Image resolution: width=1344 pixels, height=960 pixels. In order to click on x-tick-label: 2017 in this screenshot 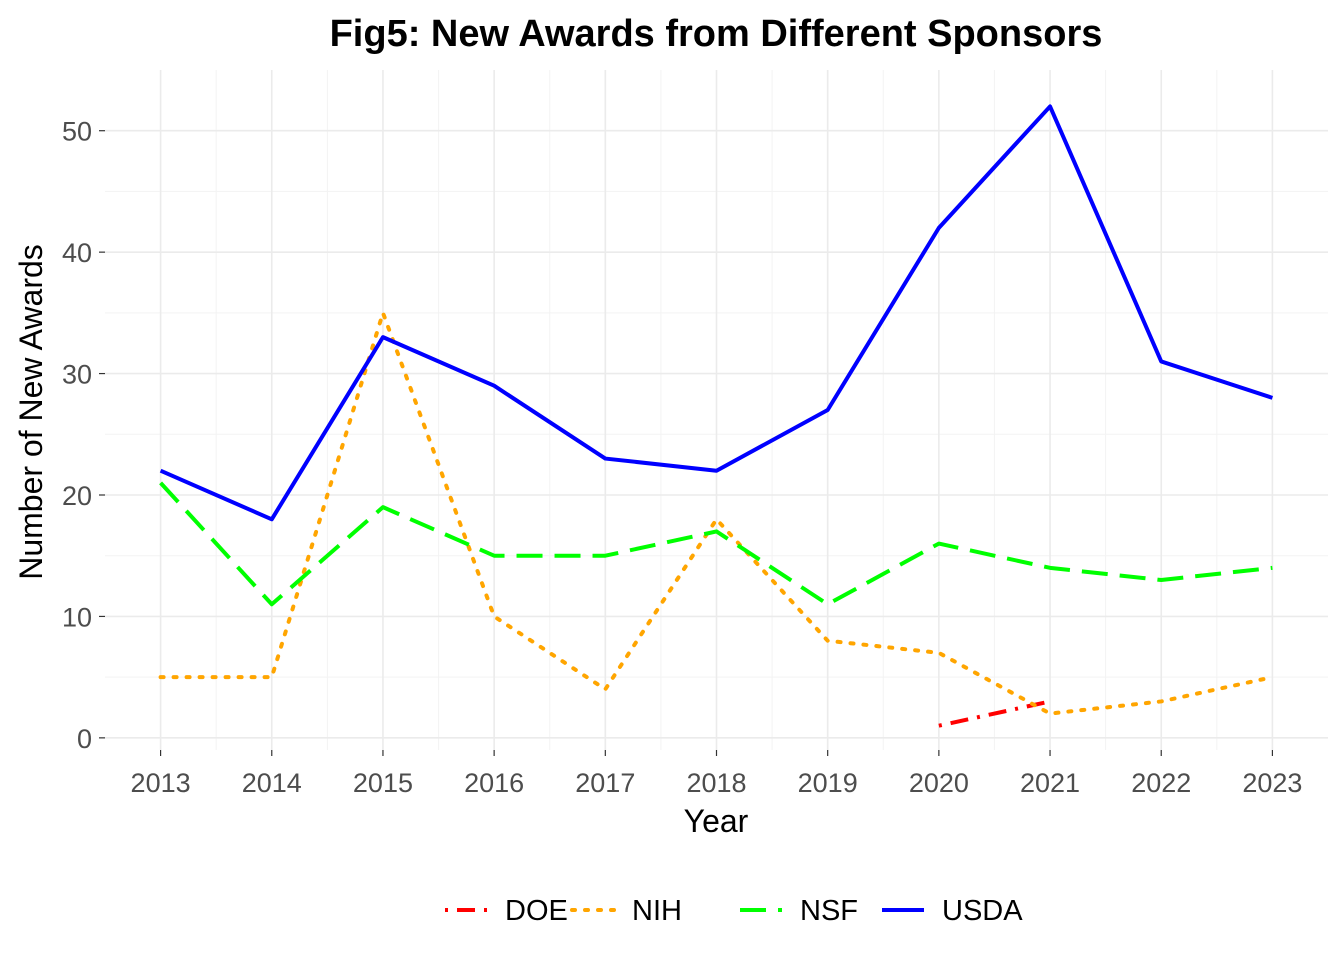, I will do `click(605, 783)`.